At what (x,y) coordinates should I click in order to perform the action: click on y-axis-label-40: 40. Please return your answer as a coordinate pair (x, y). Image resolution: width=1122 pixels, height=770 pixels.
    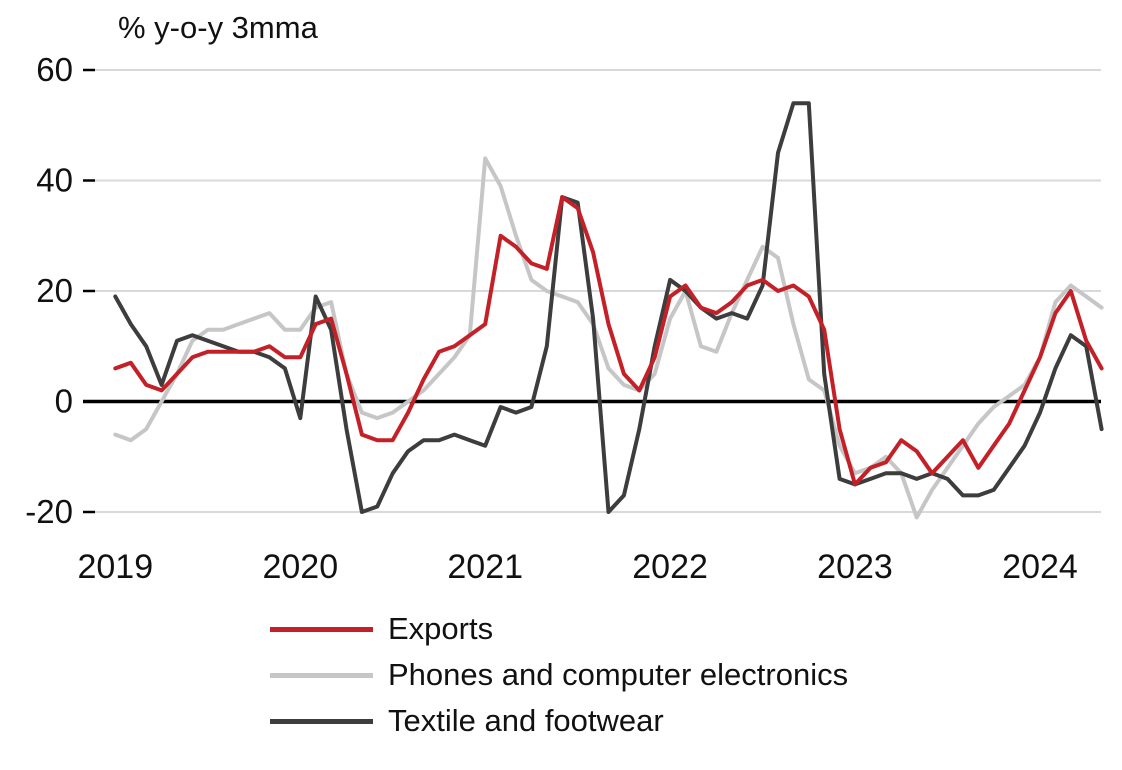
    Looking at the image, I should click on (54, 180).